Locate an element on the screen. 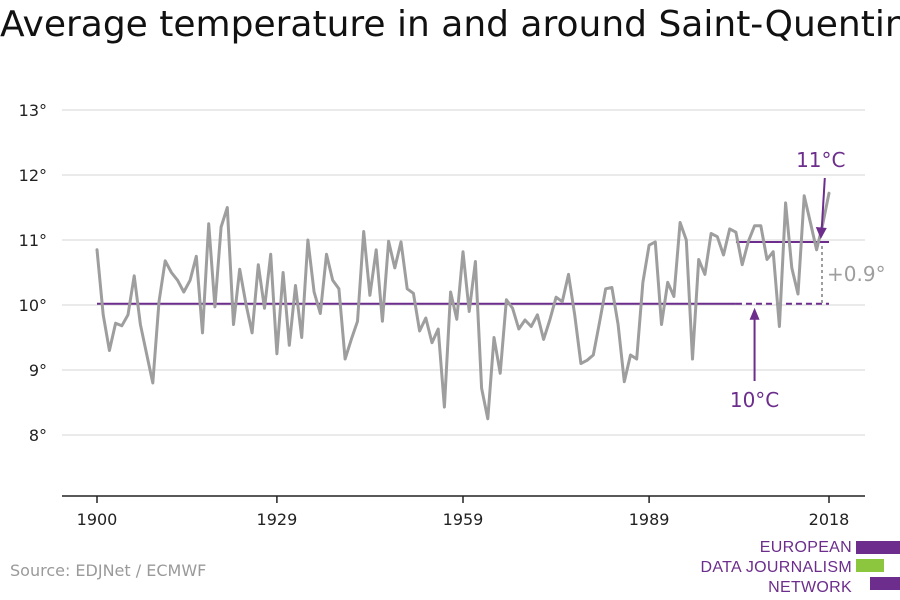  y-tick-label: 12° is located at coordinates (33, 175).